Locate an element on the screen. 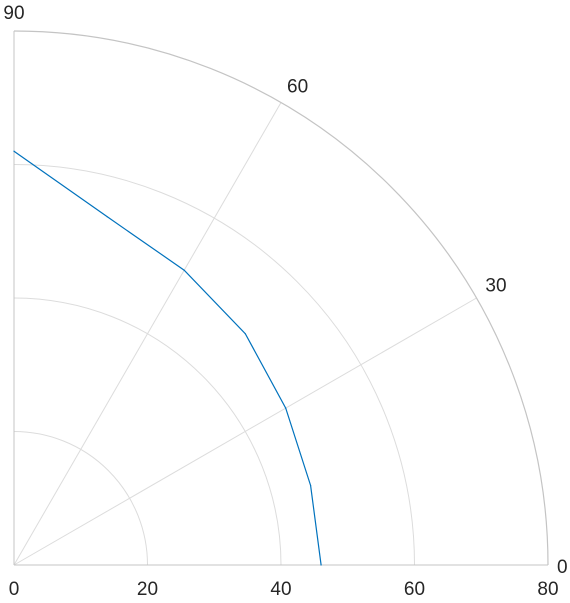  grid-arc-r20 is located at coordinates (80, 498).